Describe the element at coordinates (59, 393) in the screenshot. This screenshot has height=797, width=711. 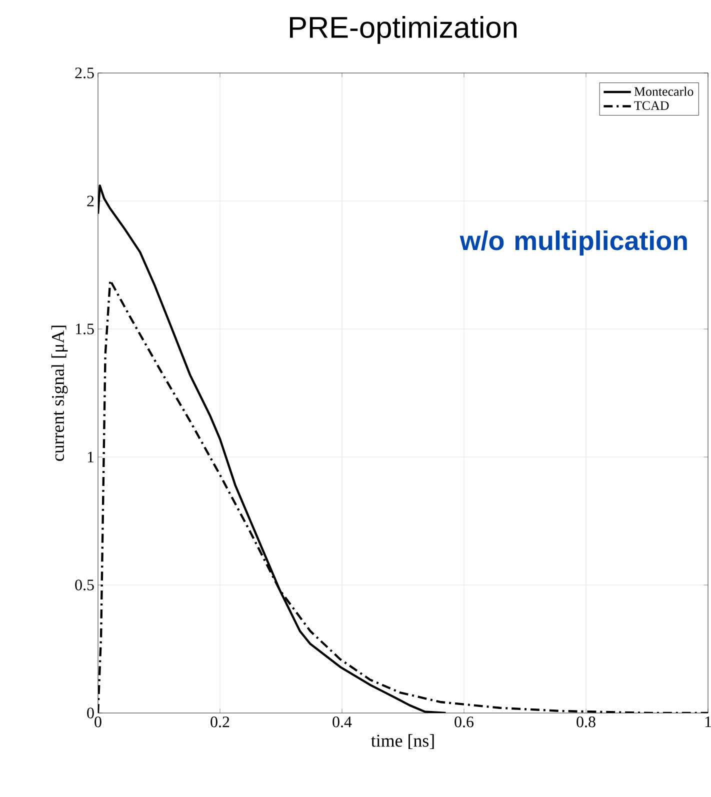
I see `y-axis-title: current signal [μA]` at that location.